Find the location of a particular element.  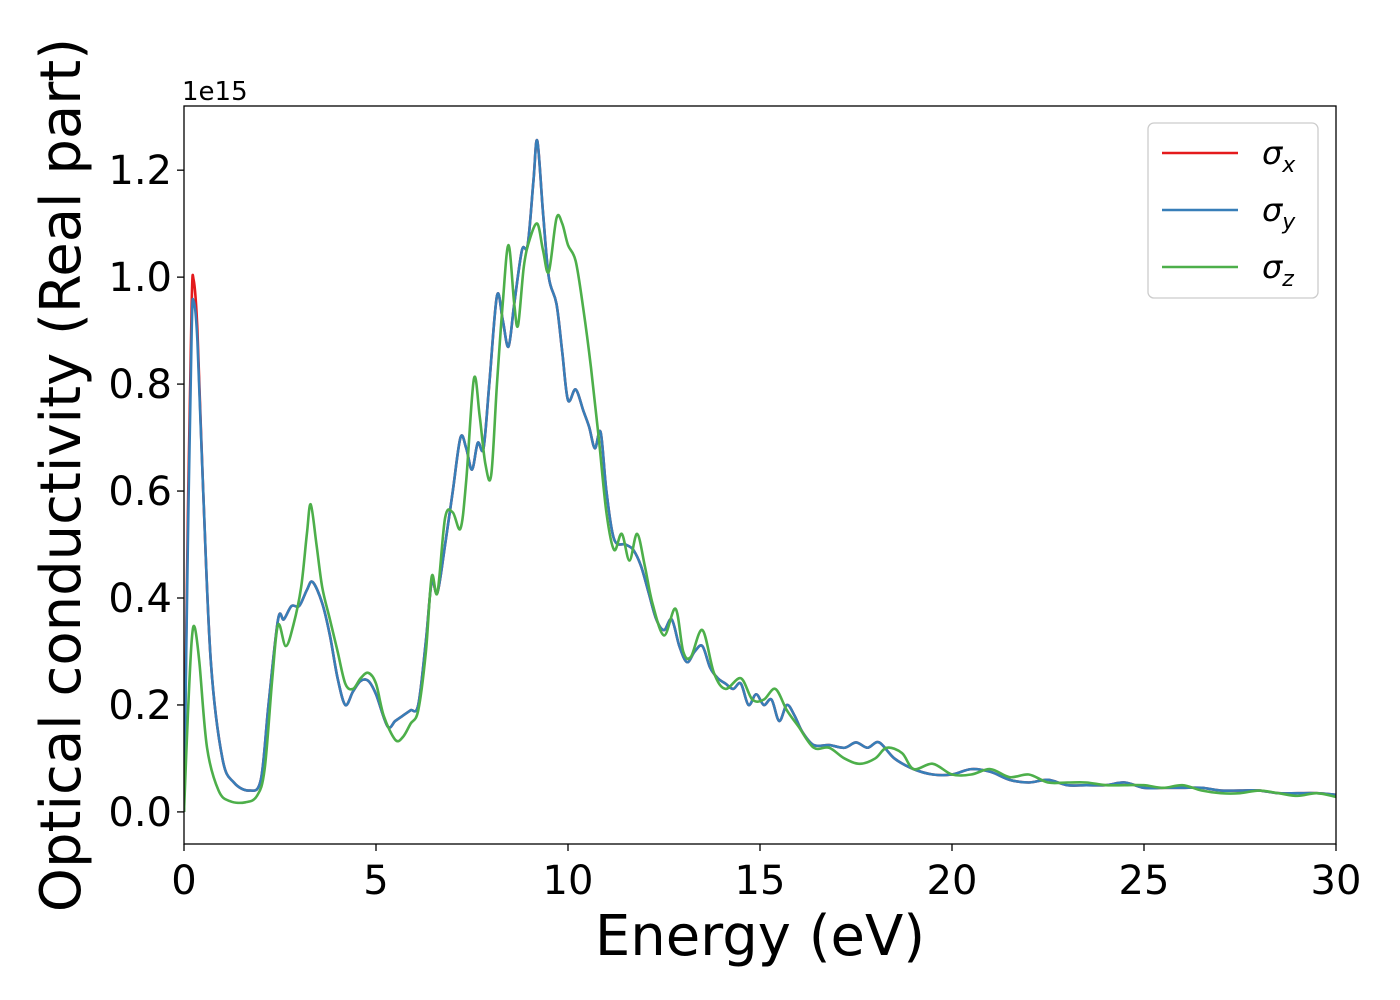

x-tick-label: 10 is located at coordinates (568, 881).